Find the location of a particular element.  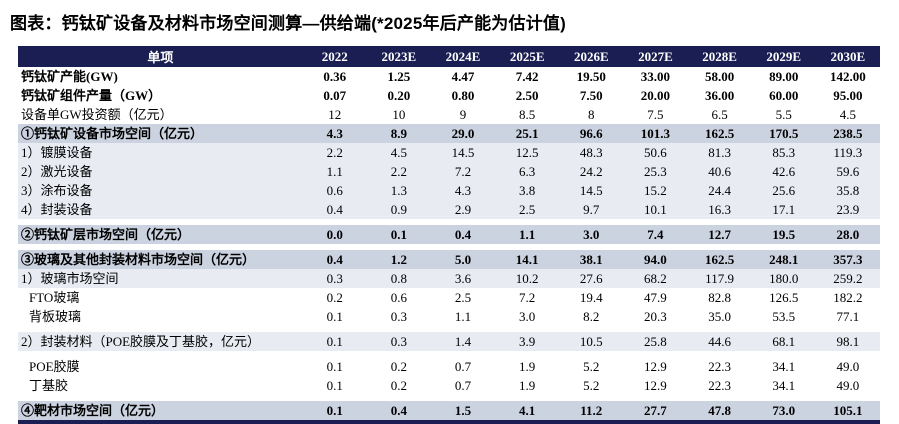

value-cell: 50.6 is located at coordinates (655, 152).